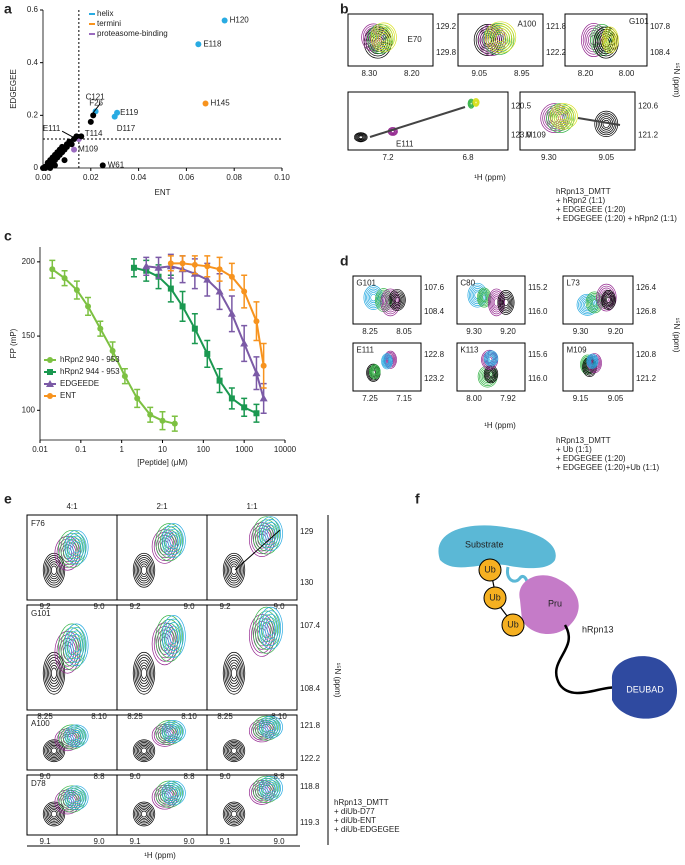  Describe the element at coordinates (490, 570) in the screenshot. I see `ub` at that location.